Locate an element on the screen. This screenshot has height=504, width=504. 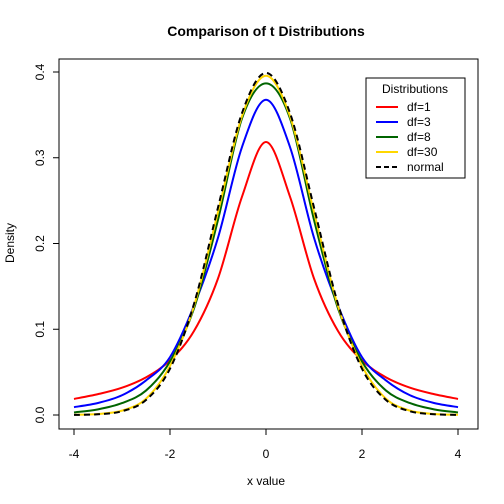
x-tick-label: 2 is located at coordinates (362, 454).